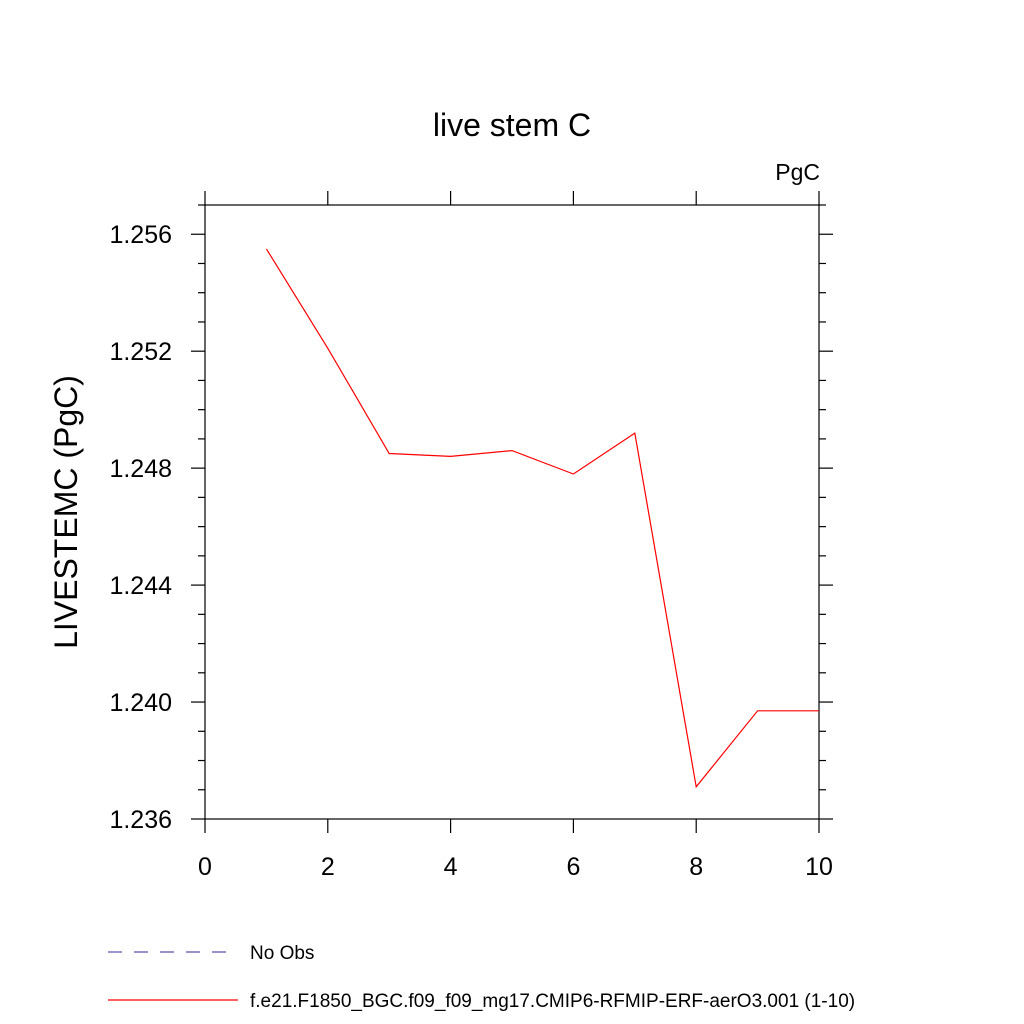 The width and height of the screenshot is (1024, 1024). I want to click on y-tick-label: 1.256, so click(140, 235).